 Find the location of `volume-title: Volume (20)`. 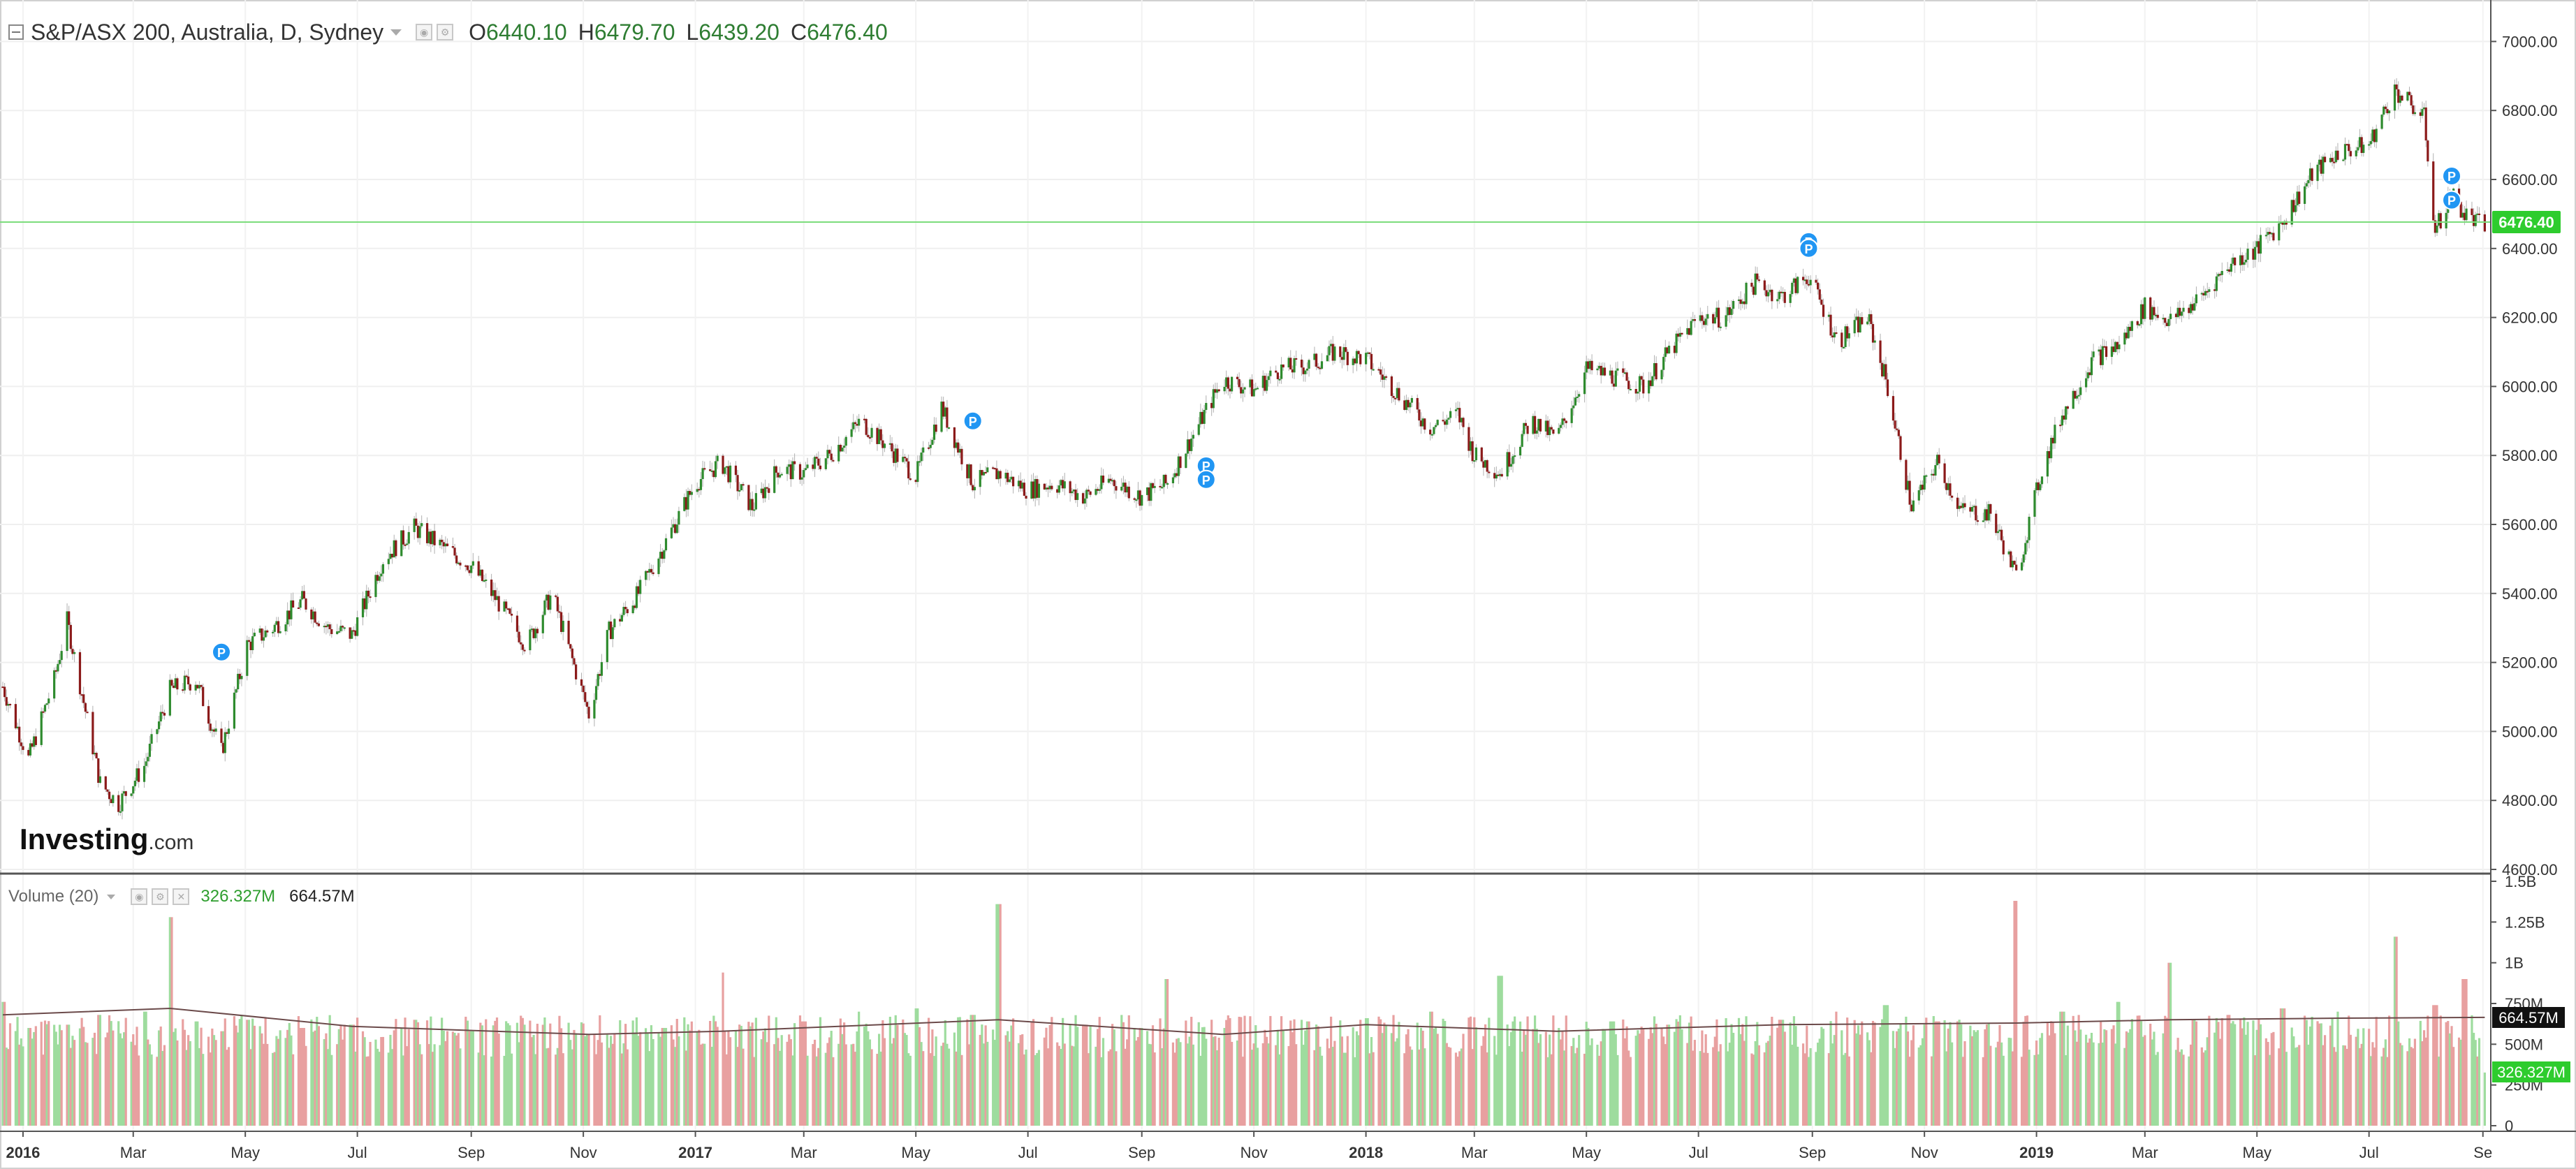

volume-title: Volume (20) is located at coordinates (53, 896).